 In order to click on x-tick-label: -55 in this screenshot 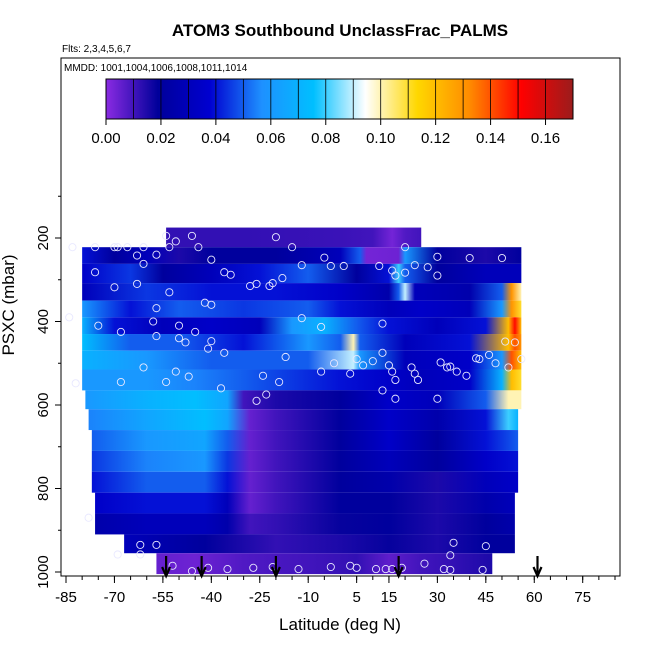, I will do `click(163, 597)`.